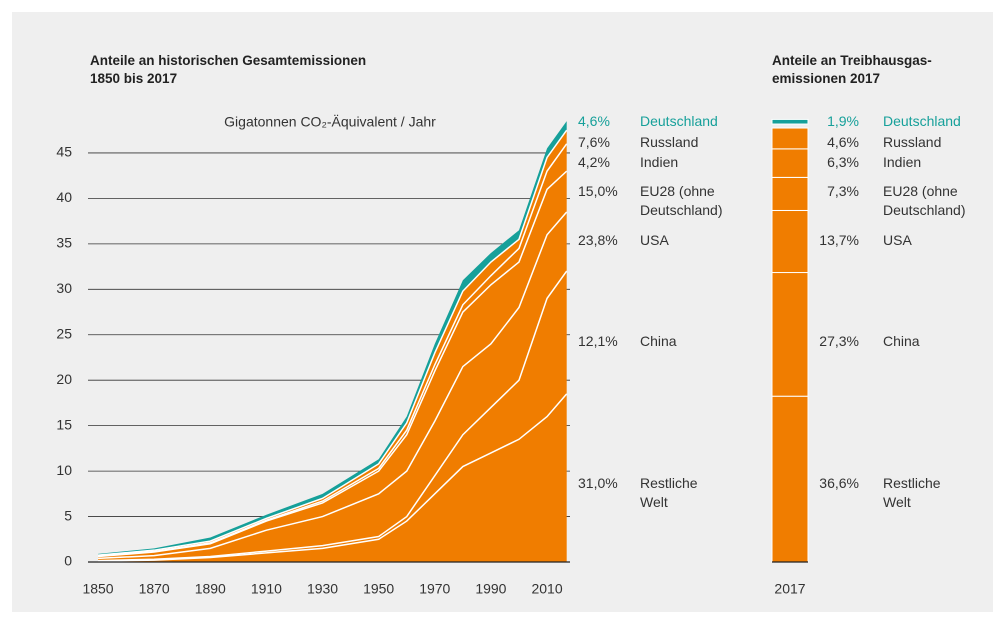 The height and width of the screenshot is (624, 1005). I want to click on value-label: 7,3%, so click(843, 191).